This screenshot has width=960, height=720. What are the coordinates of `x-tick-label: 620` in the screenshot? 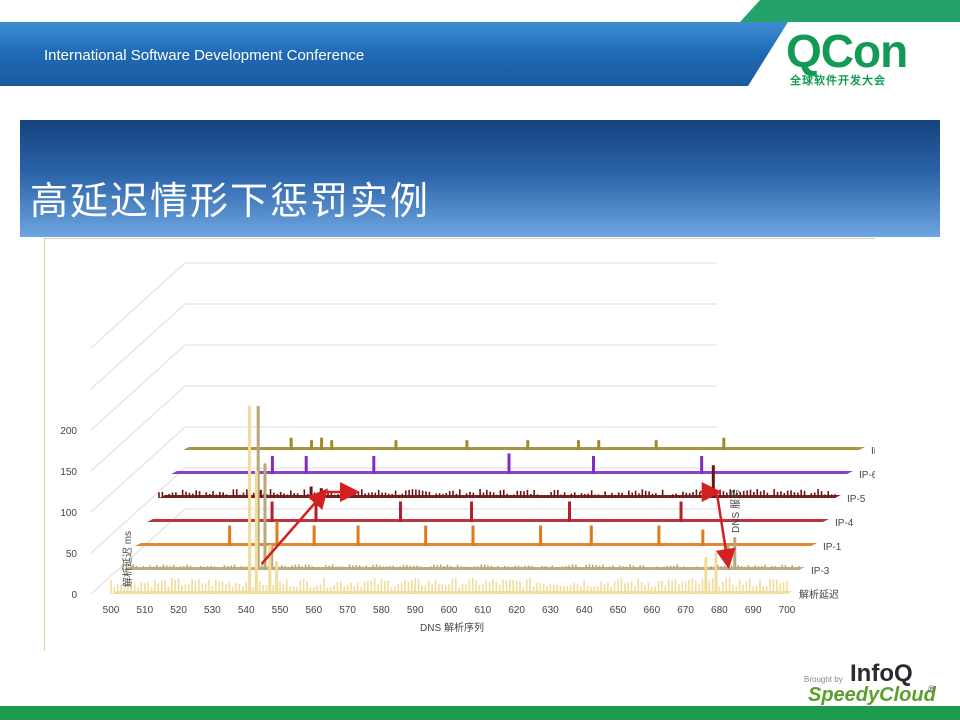 It's located at (516, 610).